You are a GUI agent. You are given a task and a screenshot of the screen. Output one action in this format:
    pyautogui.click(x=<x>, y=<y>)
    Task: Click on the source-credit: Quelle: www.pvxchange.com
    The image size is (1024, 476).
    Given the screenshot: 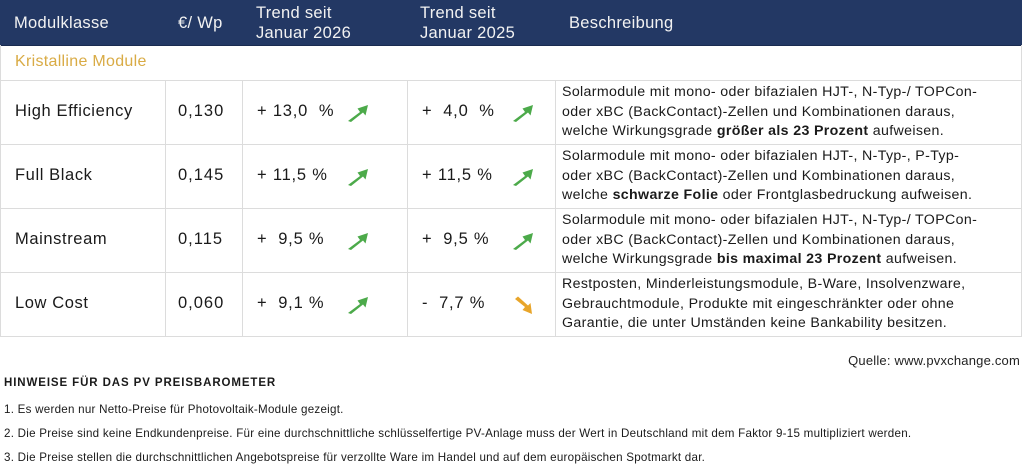 What is the action you would take?
    pyautogui.click(x=934, y=360)
    